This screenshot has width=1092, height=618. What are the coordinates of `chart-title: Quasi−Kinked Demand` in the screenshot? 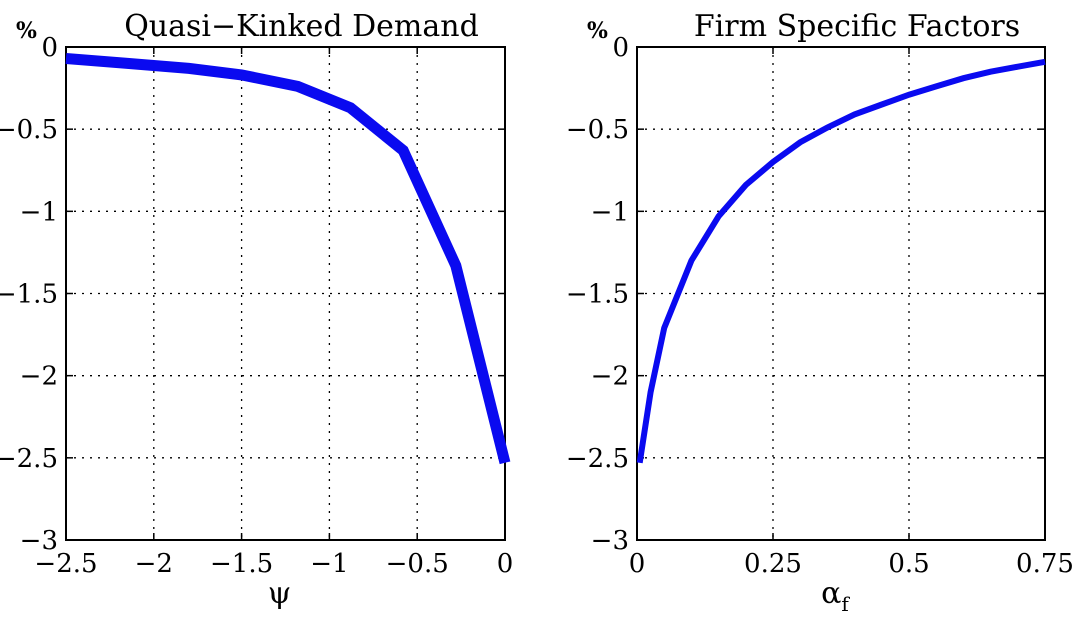 It's located at (301, 26).